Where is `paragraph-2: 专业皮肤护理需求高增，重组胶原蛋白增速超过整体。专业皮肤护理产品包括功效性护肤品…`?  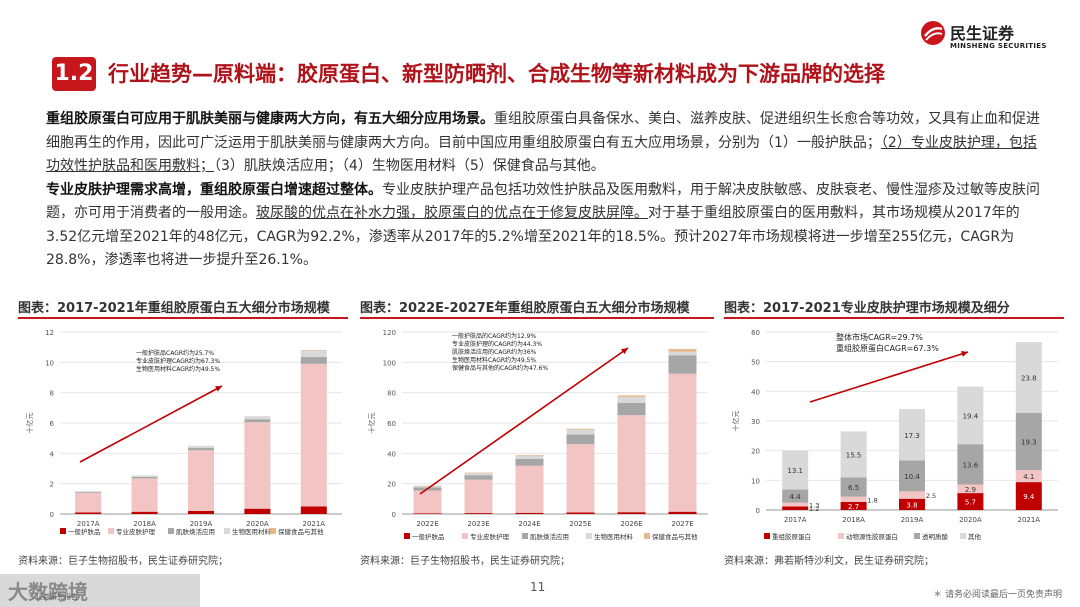
paragraph-2: 专业皮肤护理需求高增，重组胶原蛋白增速超过整体。专业皮肤护理产品包括功效性护肤品… is located at coordinates (546, 226).